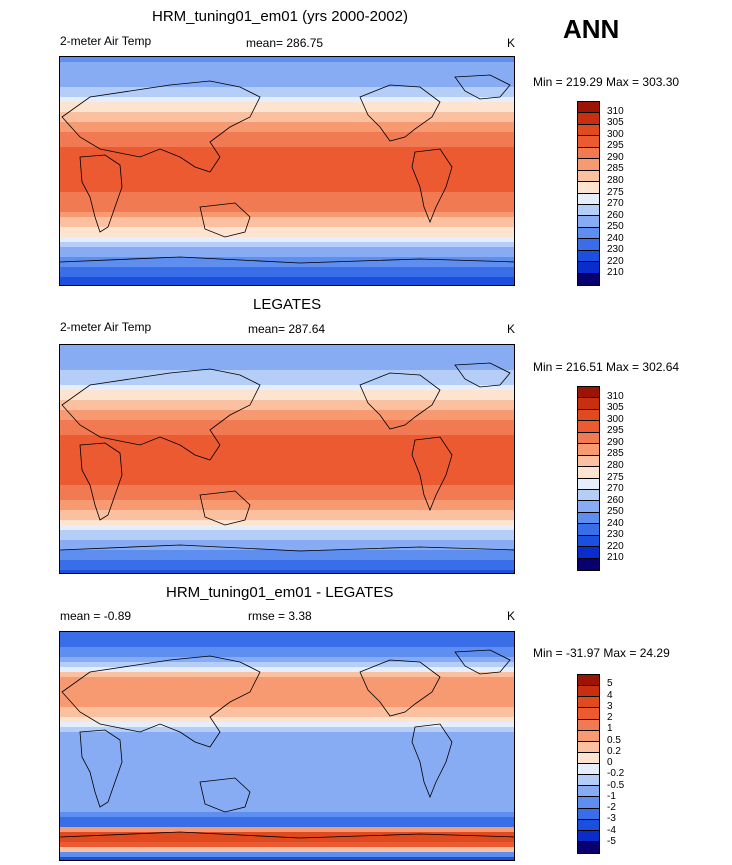 This screenshot has height=865, width=732. I want to click on colorbar-tick-label: -4, so click(611, 830).